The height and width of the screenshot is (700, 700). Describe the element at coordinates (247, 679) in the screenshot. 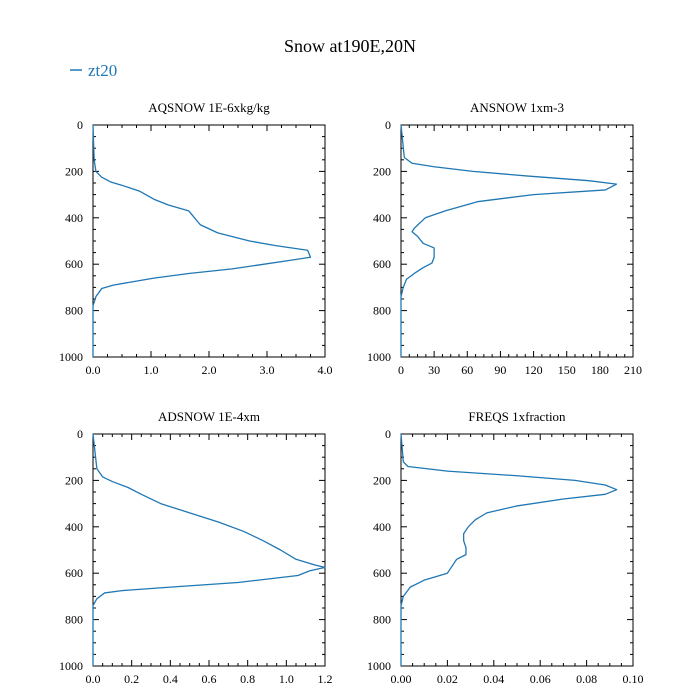

I see `x-tick-label: 0.8` at that location.